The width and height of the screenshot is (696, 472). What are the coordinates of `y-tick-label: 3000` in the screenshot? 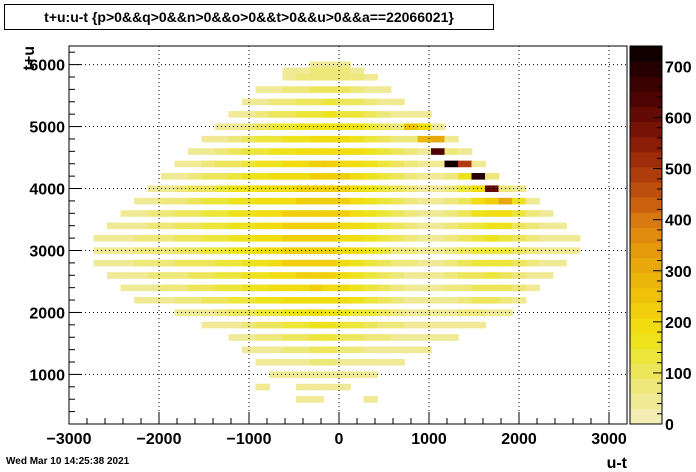 It's located at (47, 251).